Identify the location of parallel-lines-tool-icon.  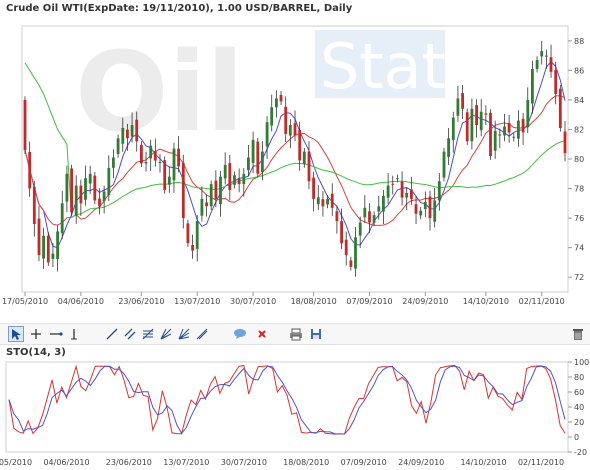
(130, 334).